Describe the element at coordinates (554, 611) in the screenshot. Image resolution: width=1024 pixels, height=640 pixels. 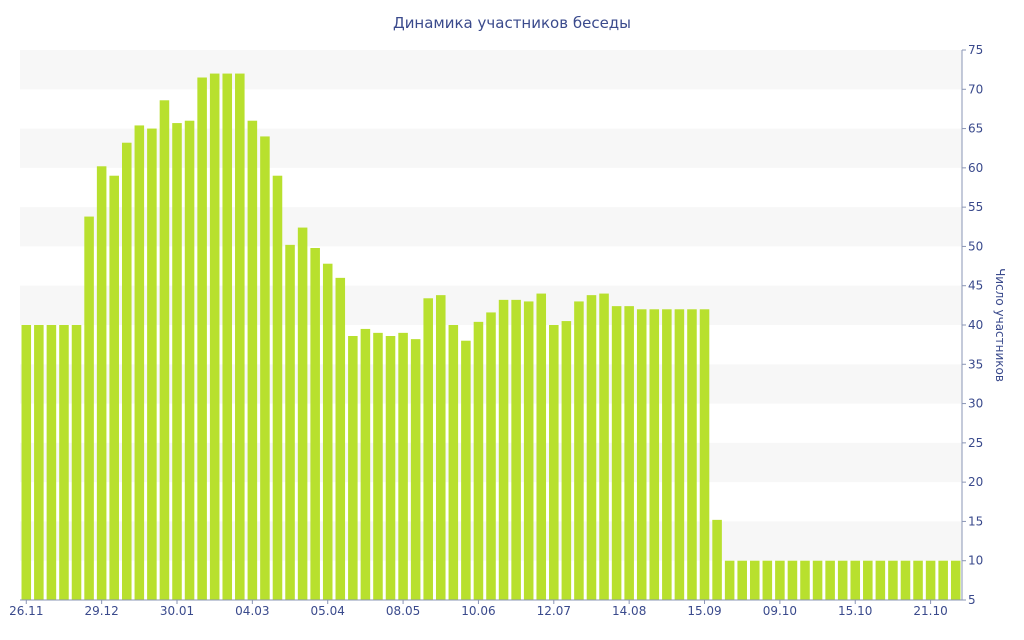
I see `x-tick-label: 12.07` at that location.